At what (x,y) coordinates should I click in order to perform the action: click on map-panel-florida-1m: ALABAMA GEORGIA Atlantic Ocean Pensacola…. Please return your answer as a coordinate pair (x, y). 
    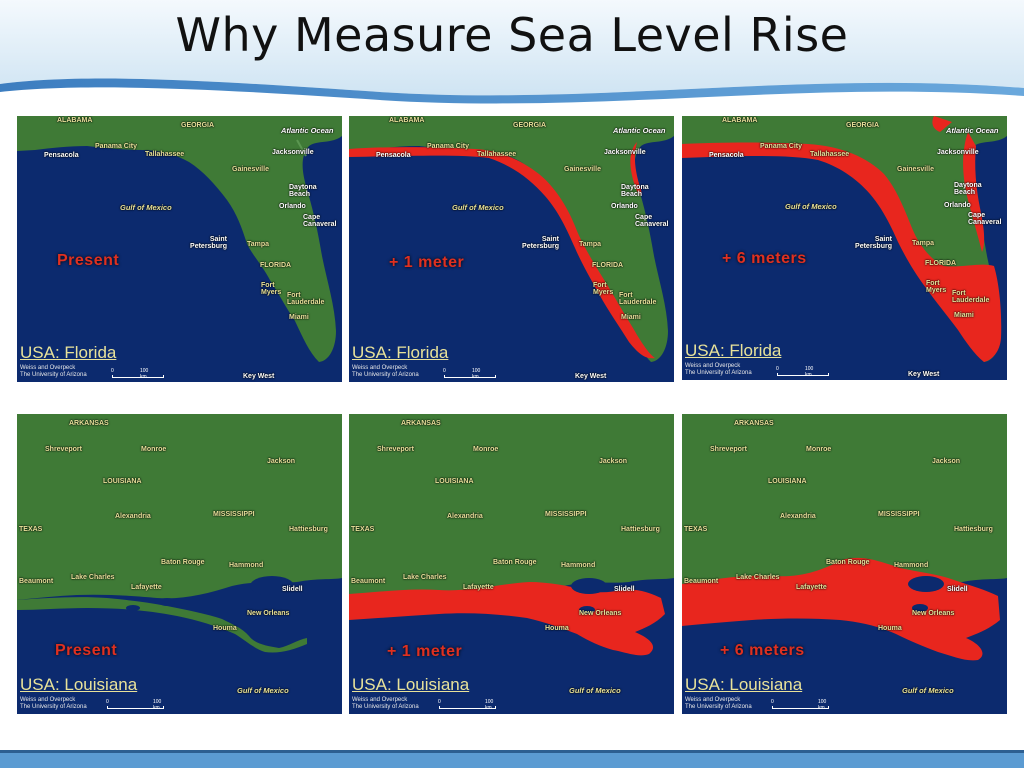
    Looking at the image, I should click on (511, 249).